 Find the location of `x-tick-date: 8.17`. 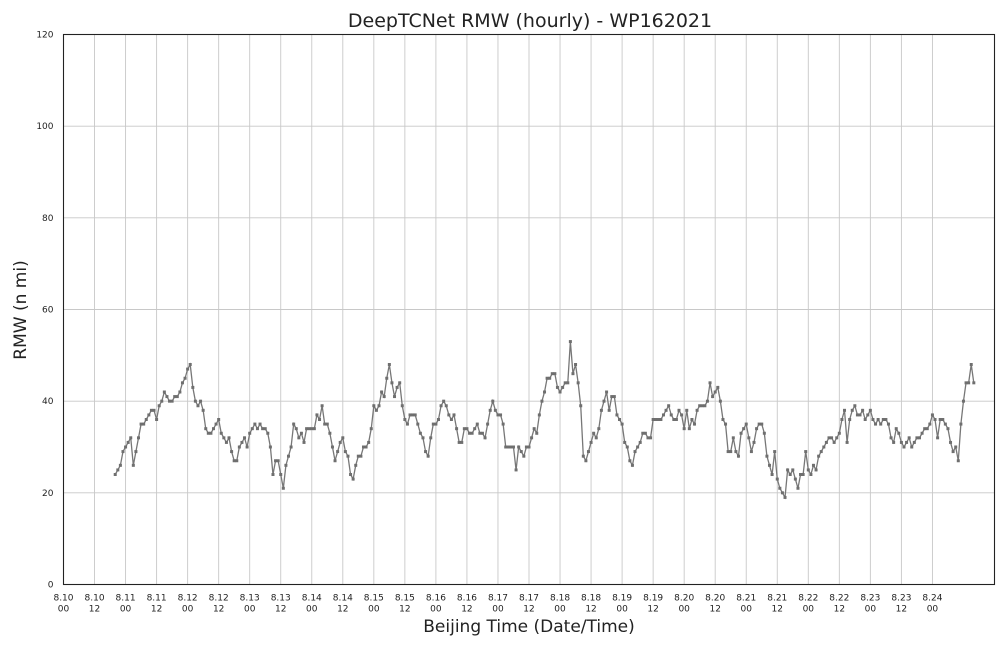

x-tick-date: 8.17 is located at coordinates (498, 599).